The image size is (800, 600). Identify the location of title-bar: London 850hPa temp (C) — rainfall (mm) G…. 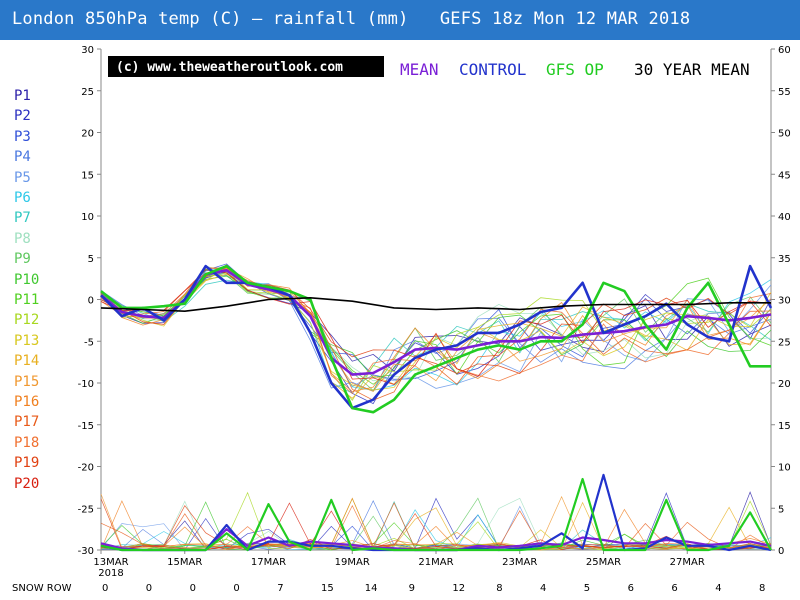
(400, 20).